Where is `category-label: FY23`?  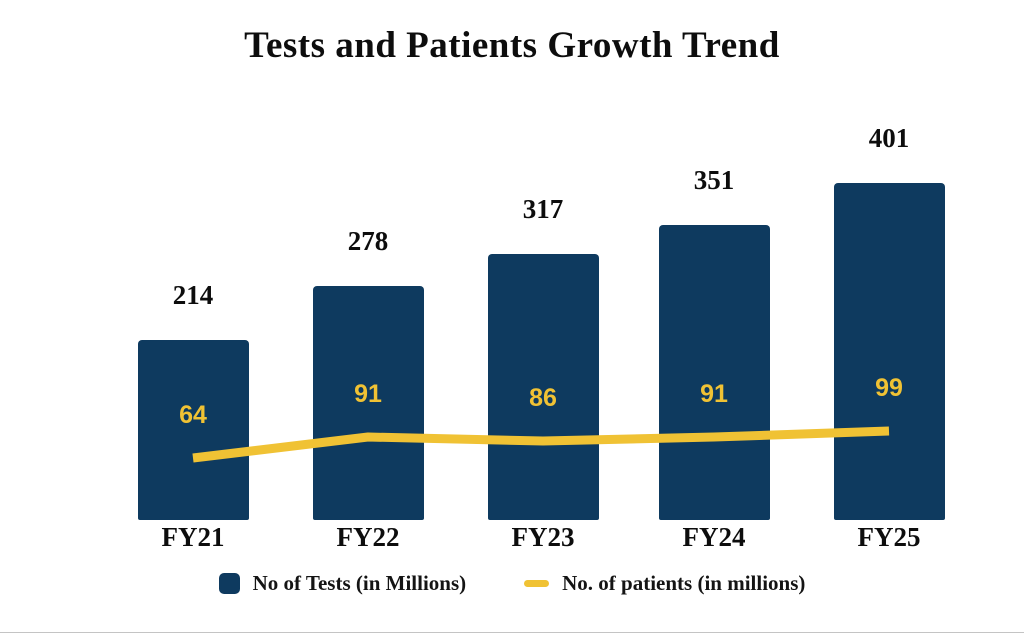 category-label: FY23 is located at coordinates (543, 537).